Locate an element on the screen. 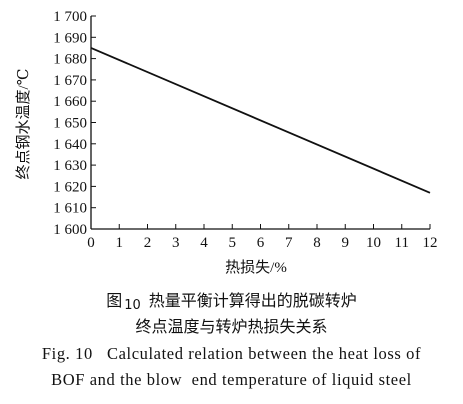 The width and height of the screenshot is (463, 404). x-tick-label: 12 is located at coordinates (430, 243).